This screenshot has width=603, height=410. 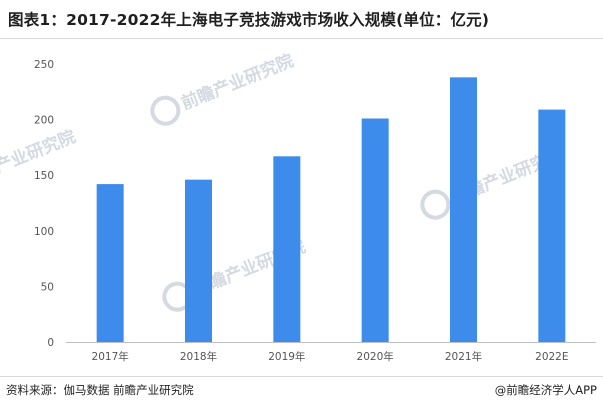 What do you see at coordinates (375, 356) in the screenshot?
I see `x-tick-label: 2020年` at bounding box center [375, 356].